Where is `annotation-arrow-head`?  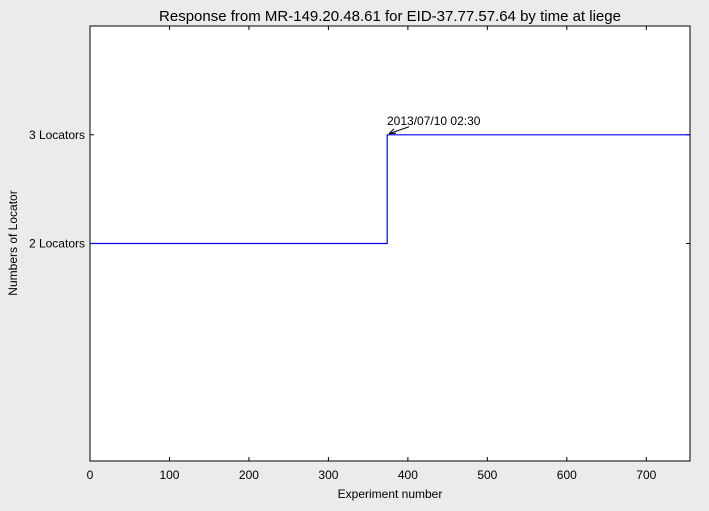 annotation-arrow-head is located at coordinates (392, 131).